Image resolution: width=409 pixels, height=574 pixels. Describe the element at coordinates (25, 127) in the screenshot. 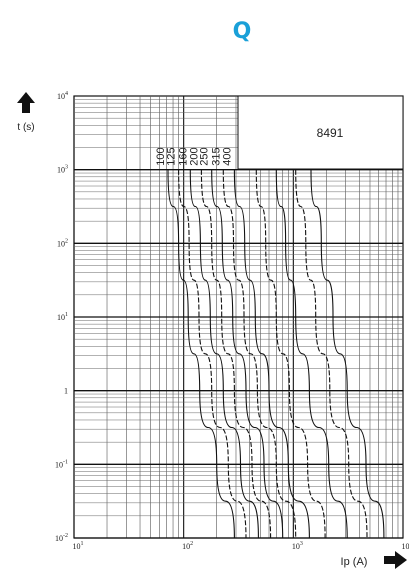

I see `y-axis-label: t (s)` at that location.